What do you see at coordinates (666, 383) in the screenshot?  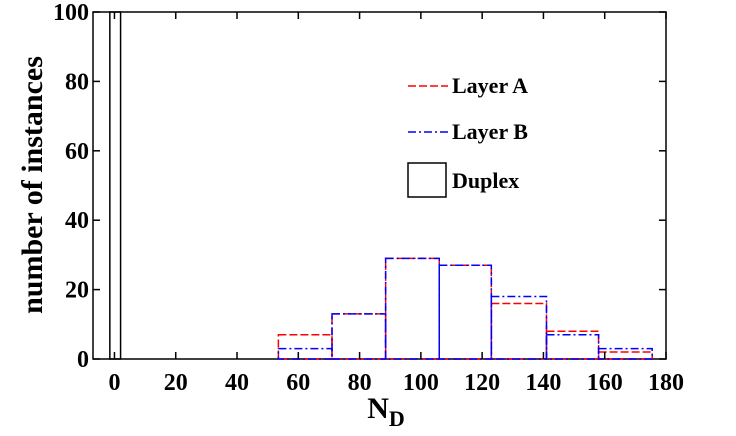 I see `x-tick-label-180: 180` at bounding box center [666, 383].